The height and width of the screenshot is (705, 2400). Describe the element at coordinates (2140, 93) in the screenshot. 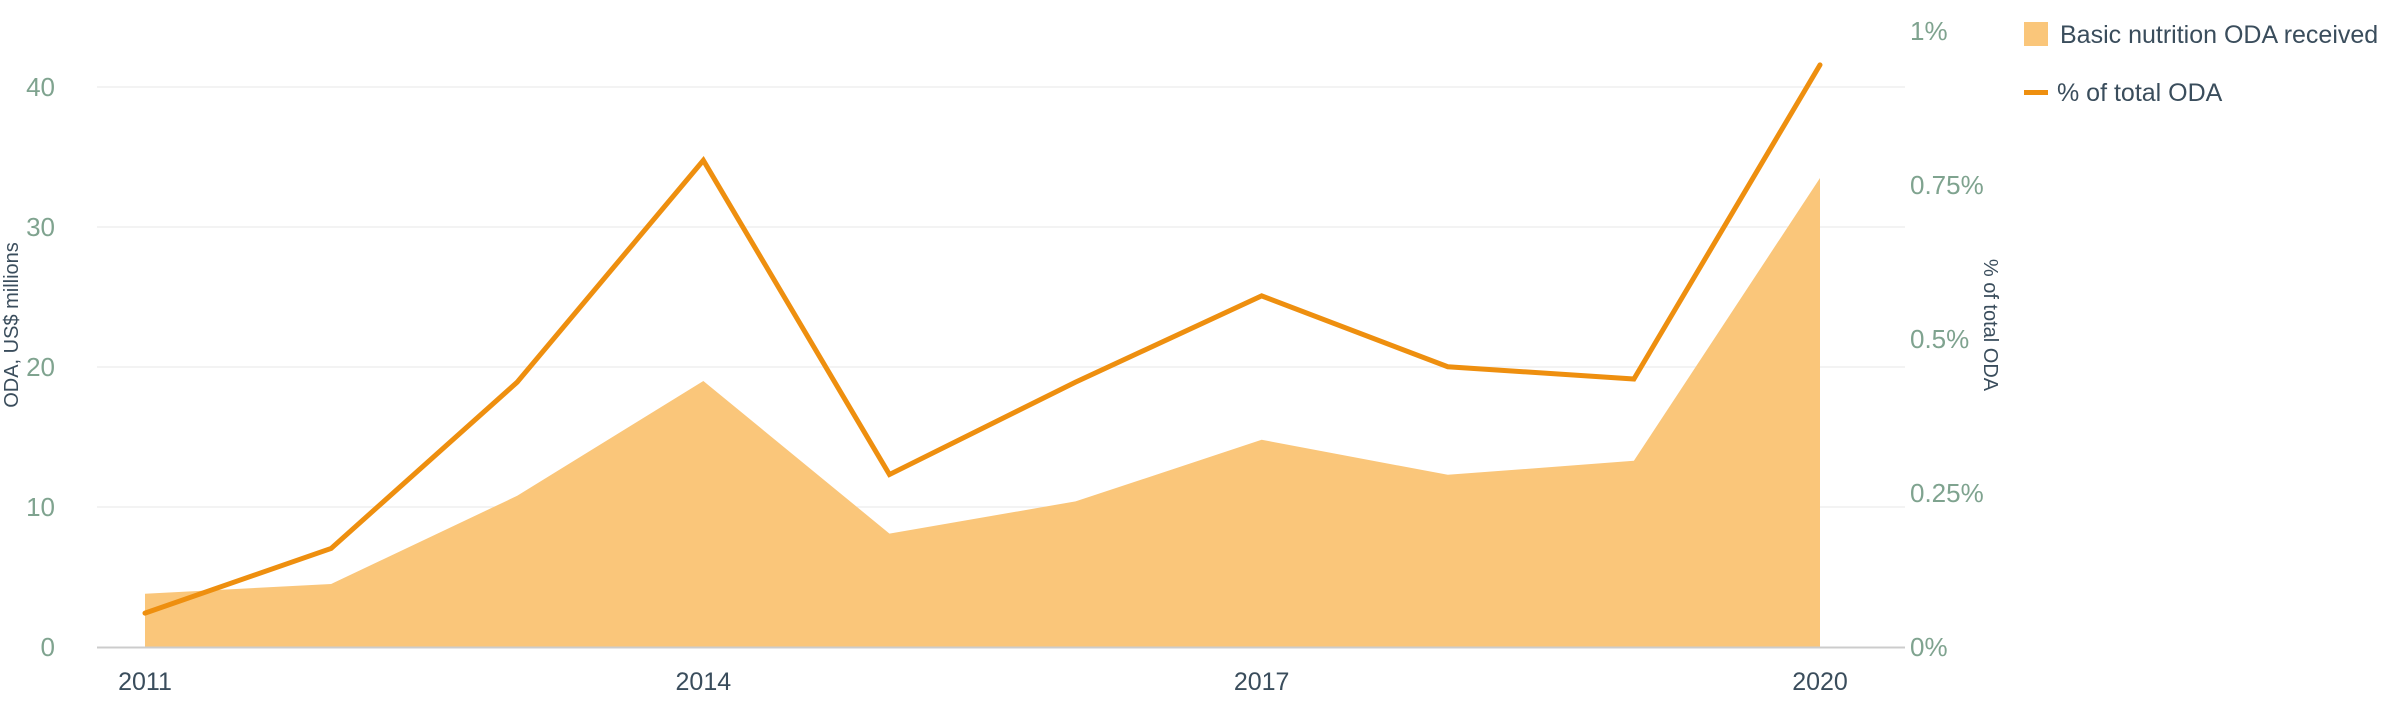

I see `legend-line-label: % of total ODA` at that location.